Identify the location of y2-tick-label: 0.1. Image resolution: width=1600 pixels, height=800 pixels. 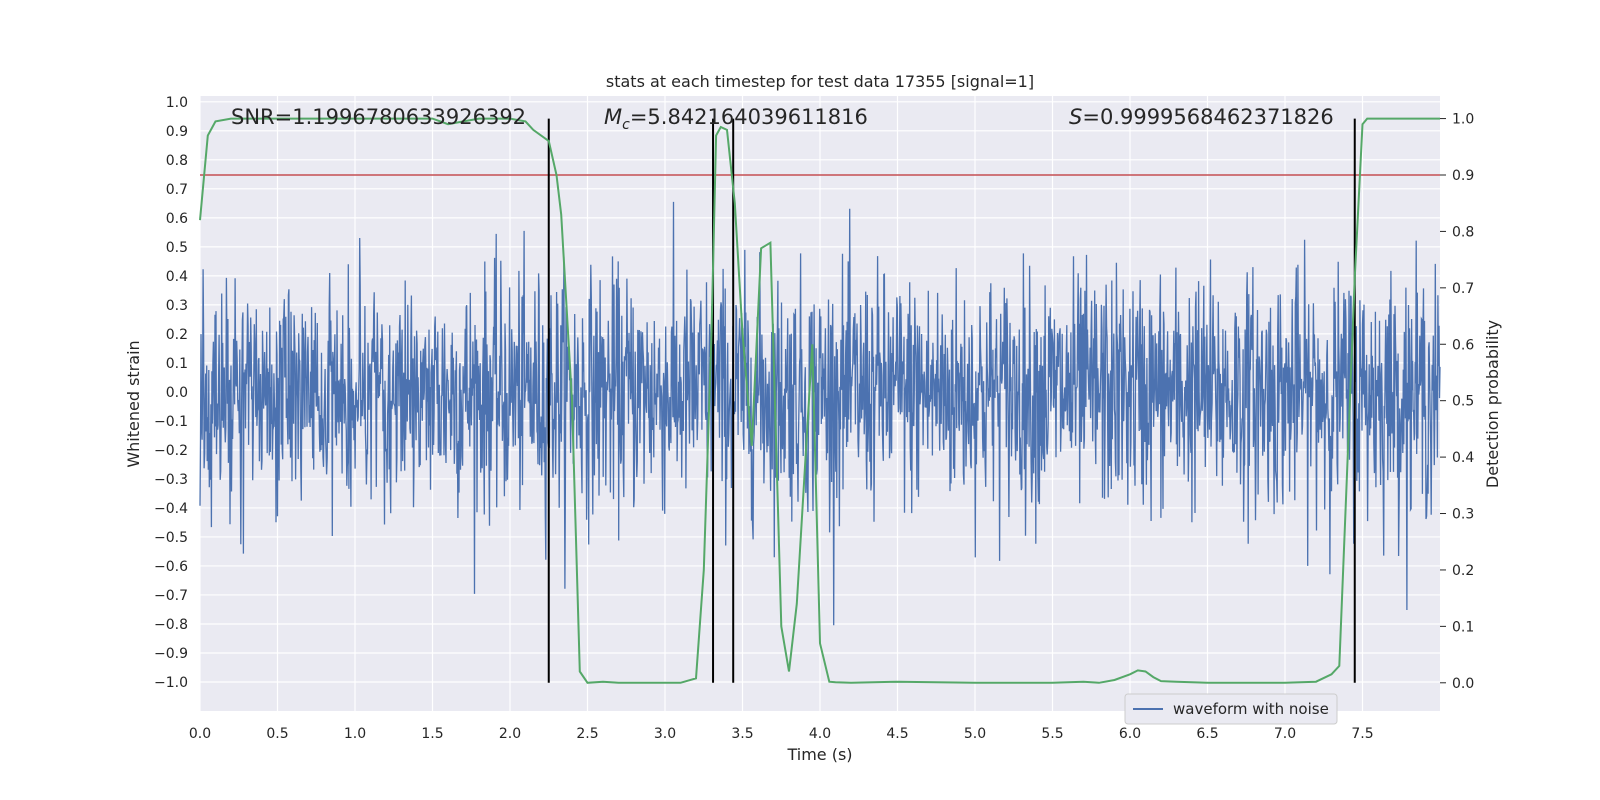
(1463, 627).